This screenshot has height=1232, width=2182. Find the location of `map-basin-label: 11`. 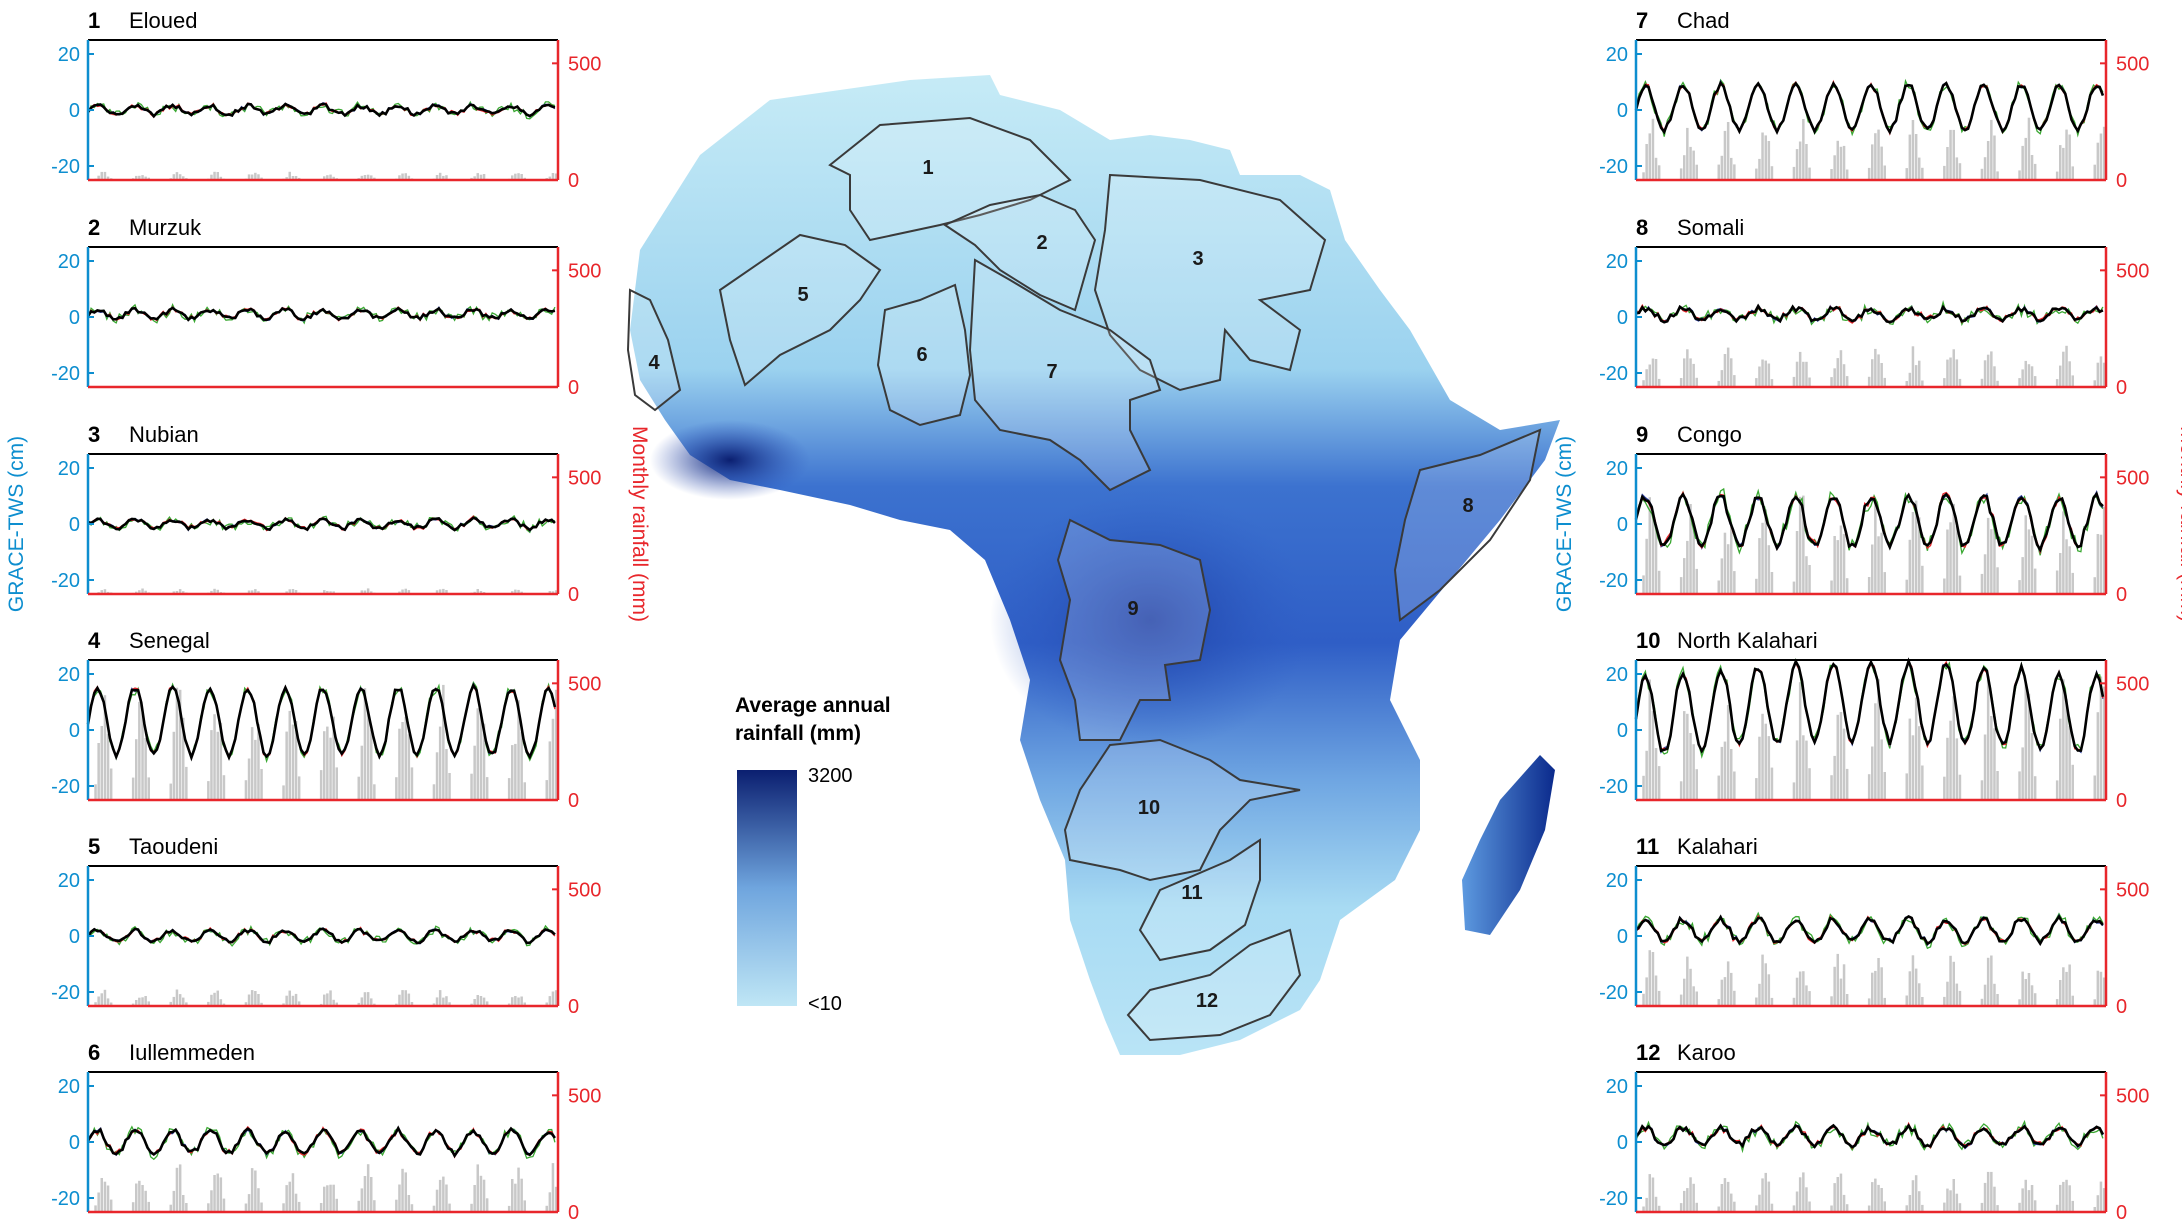

map-basin-label: 11 is located at coordinates (1191, 893).